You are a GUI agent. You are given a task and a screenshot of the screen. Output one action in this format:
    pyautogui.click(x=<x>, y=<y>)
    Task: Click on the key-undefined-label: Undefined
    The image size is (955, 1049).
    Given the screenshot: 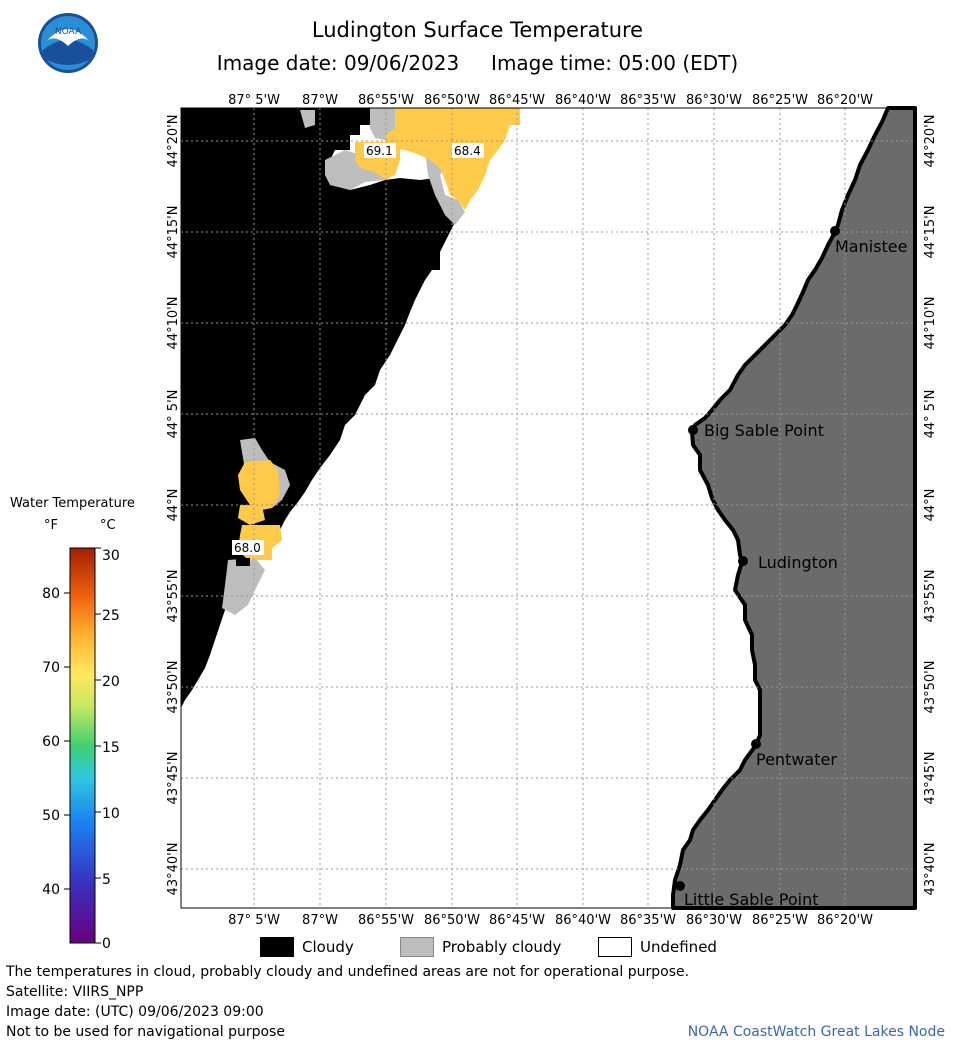 What is the action you would take?
    pyautogui.click(x=678, y=947)
    